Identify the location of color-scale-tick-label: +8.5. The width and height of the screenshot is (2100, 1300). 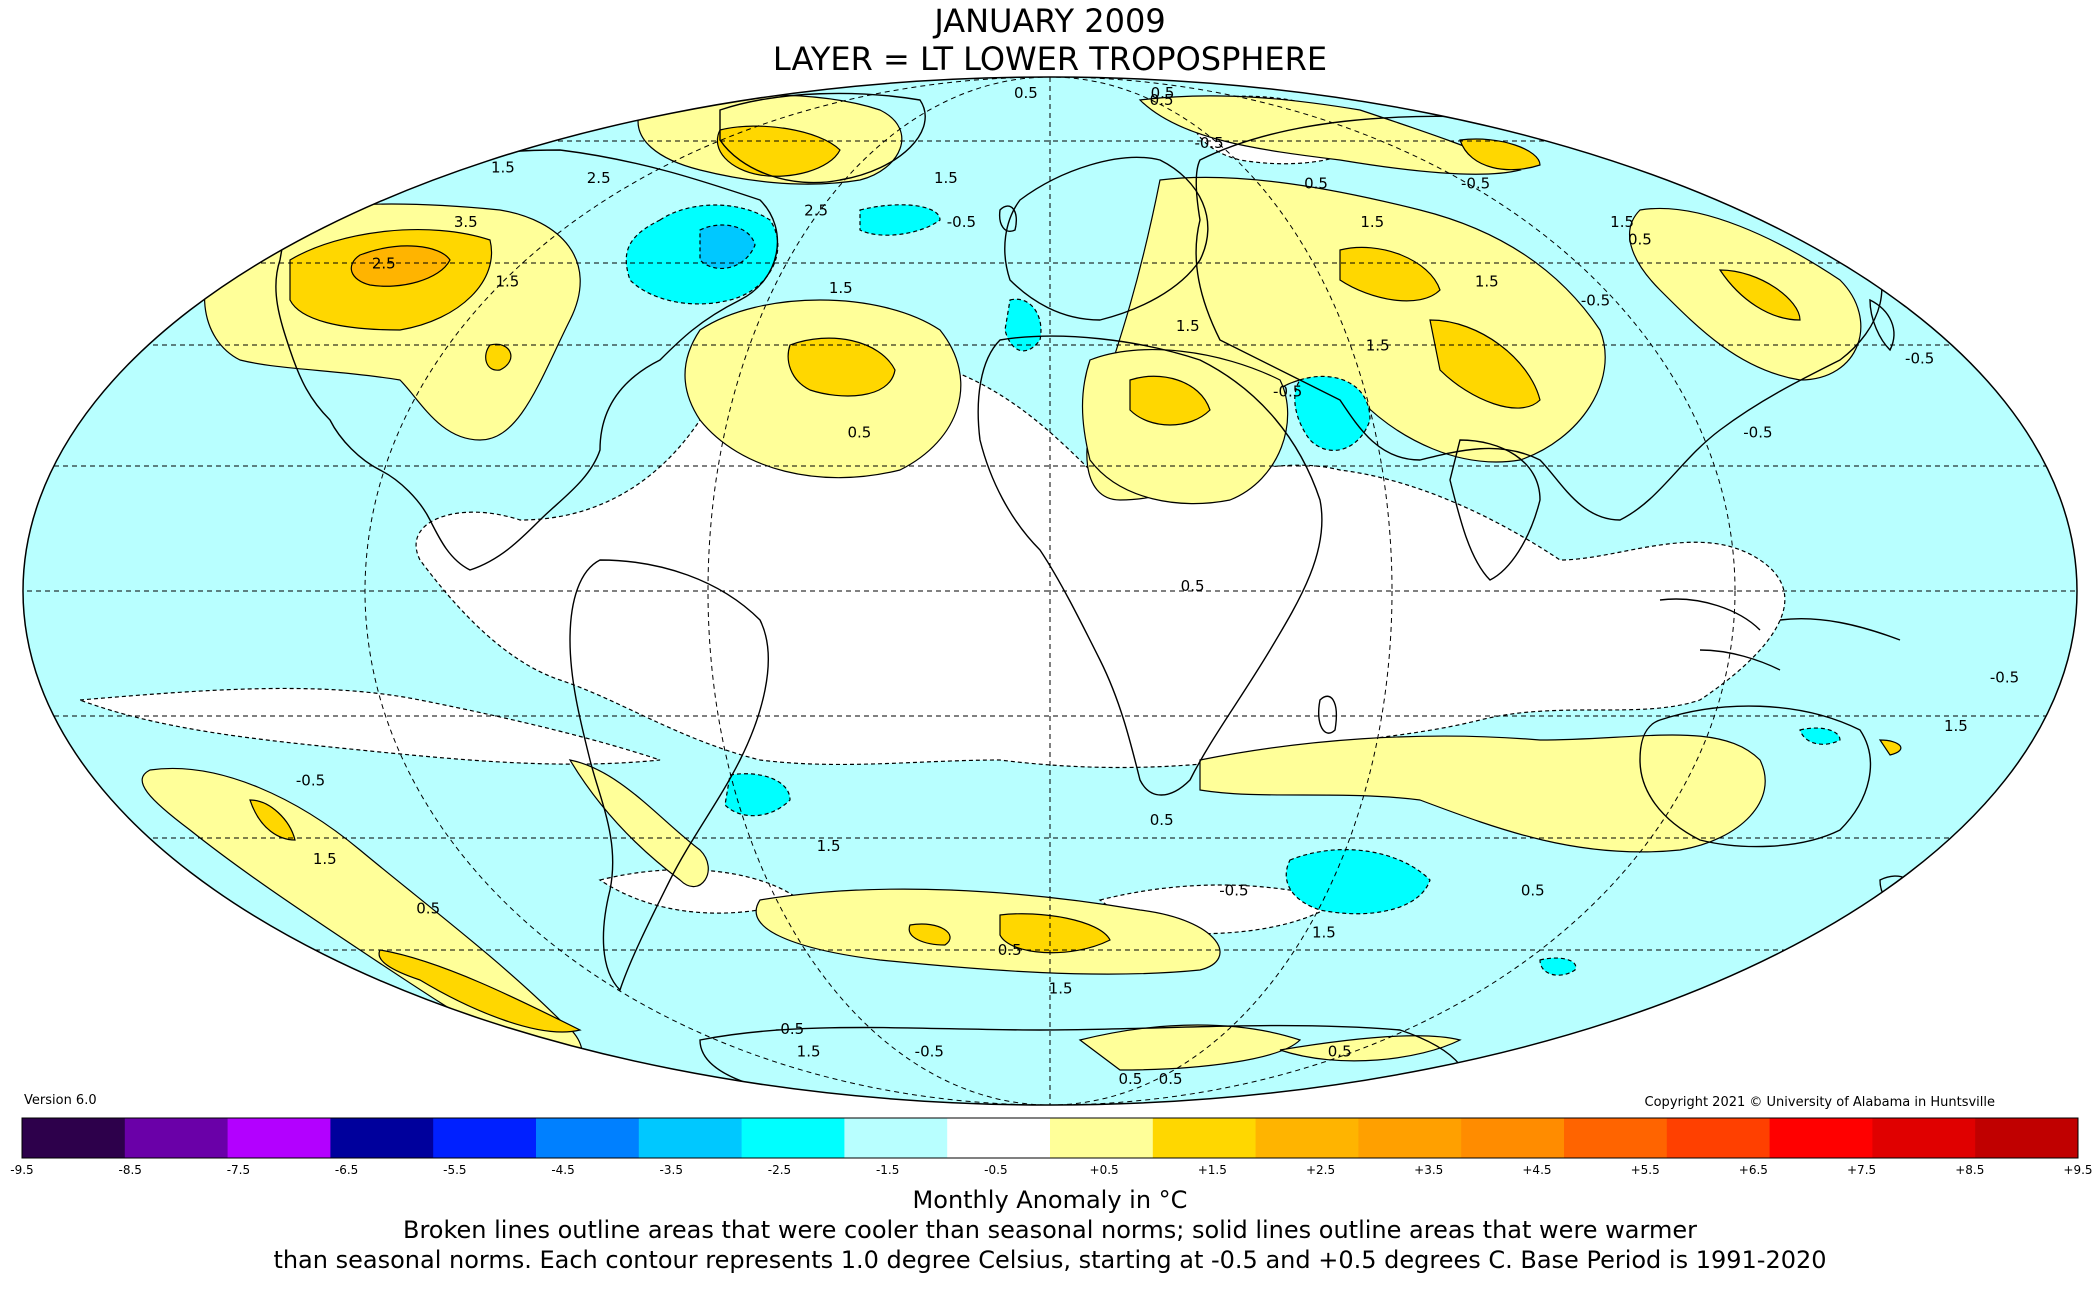
(1969, 1170).